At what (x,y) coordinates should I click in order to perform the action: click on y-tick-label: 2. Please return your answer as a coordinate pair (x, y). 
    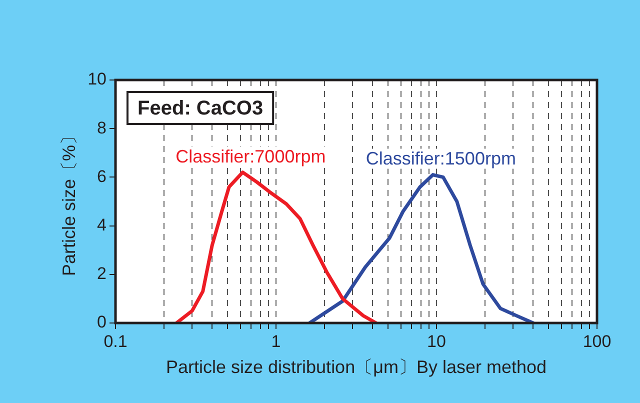
    Looking at the image, I should click on (102, 274).